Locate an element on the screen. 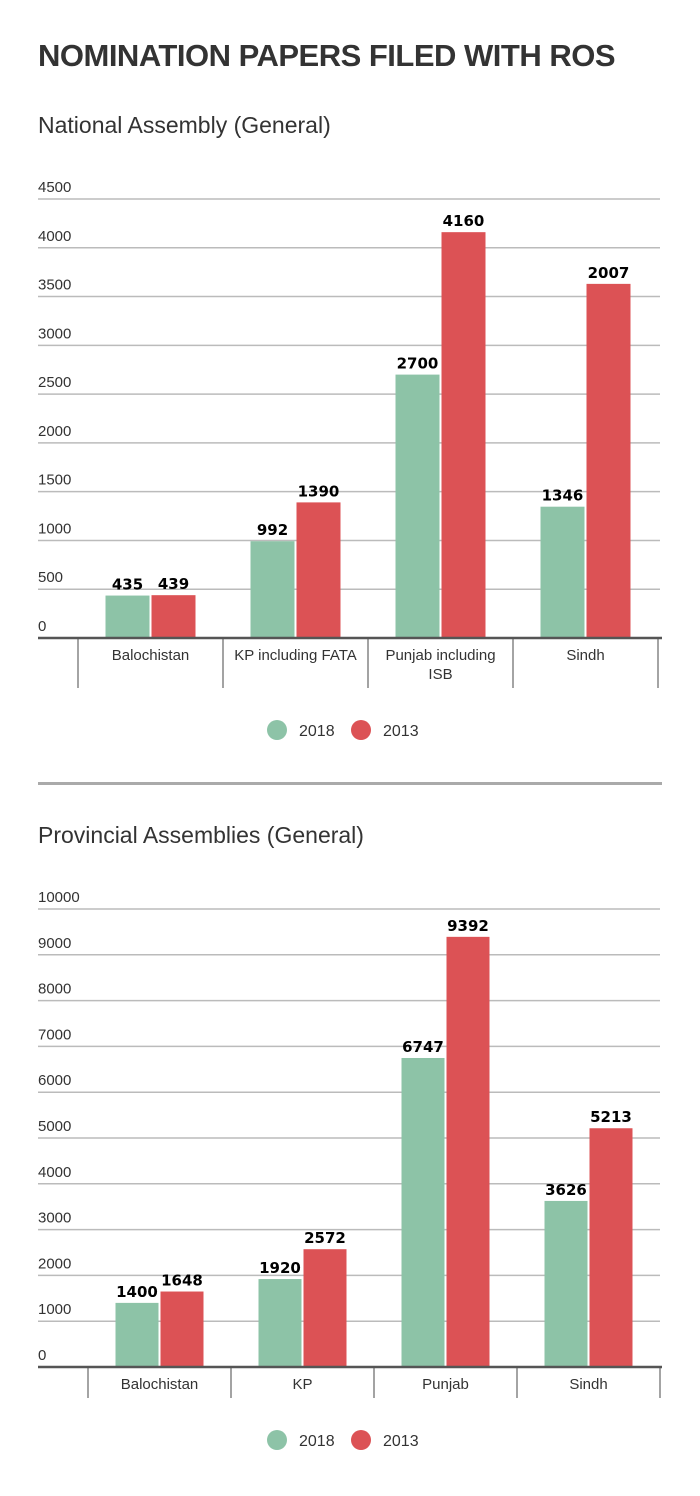 This screenshot has width=700, height=1496. data-label-2018: 3626 is located at coordinates (566, 1190).